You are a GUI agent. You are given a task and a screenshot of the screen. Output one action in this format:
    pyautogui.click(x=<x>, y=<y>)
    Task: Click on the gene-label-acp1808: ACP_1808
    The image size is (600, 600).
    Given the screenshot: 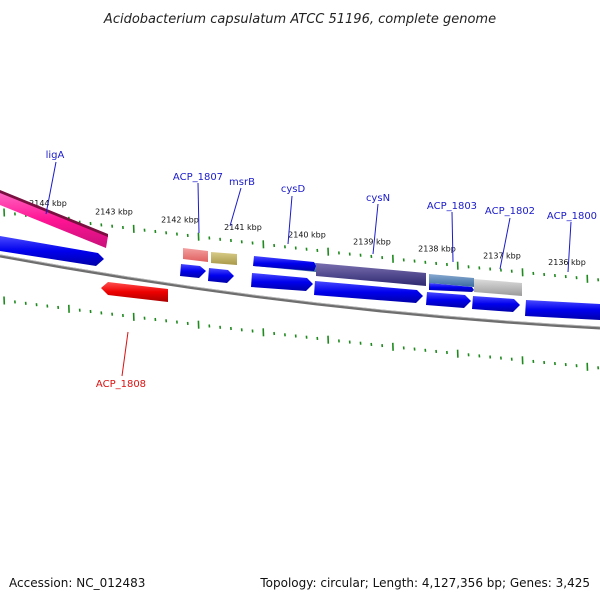 What is the action you would take?
    pyautogui.click(x=121, y=384)
    